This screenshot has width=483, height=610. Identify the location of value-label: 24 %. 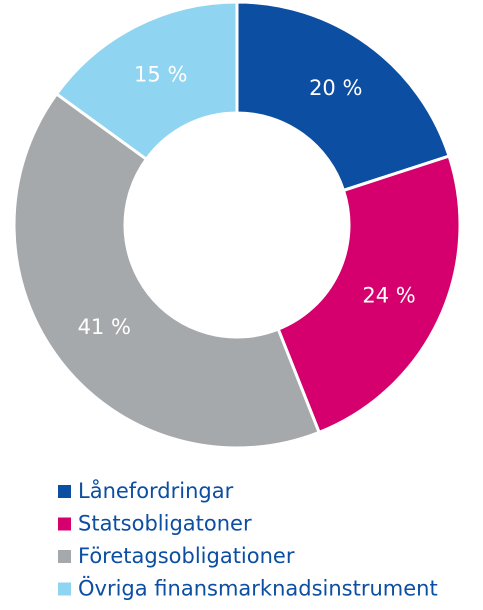
(388, 296).